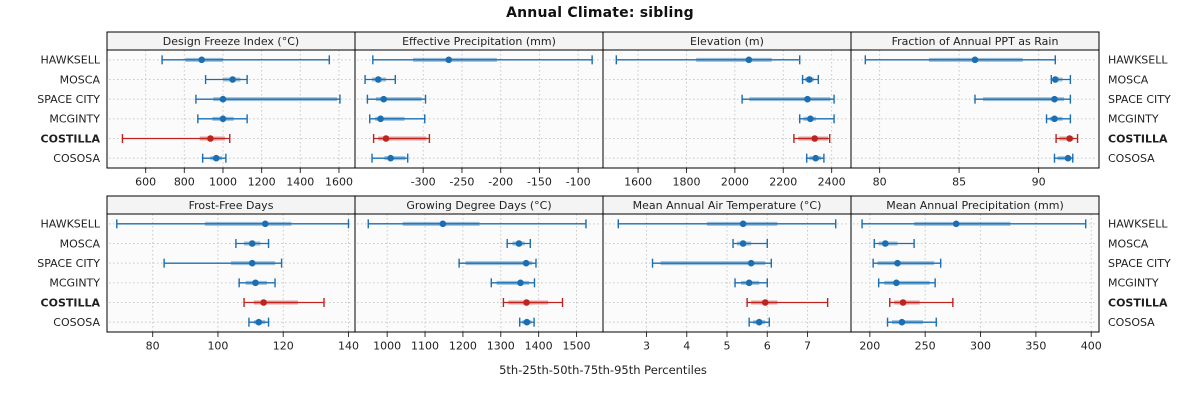  I want to click on x-tick-label: -250, so click(461, 182).